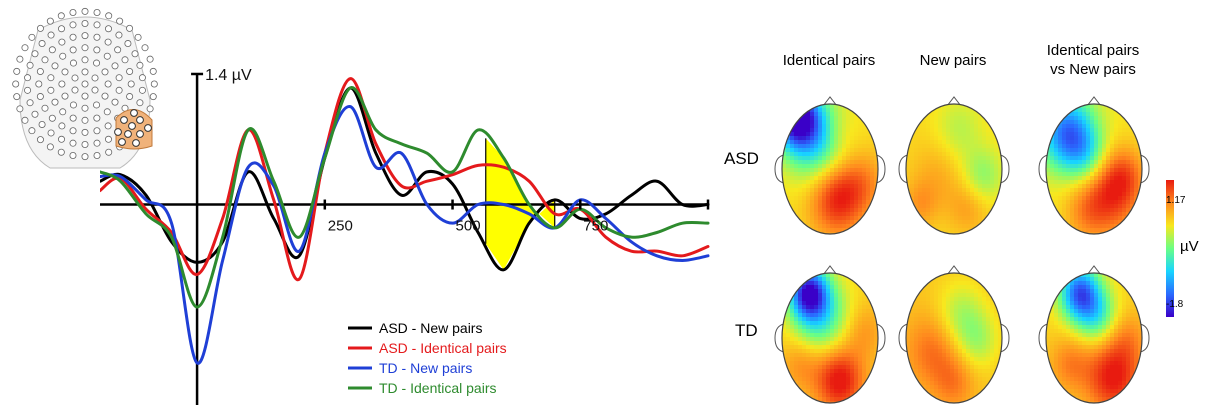  What do you see at coordinates (953, 60) in the screenshot?
I see `col-label-new: New pairs` at bounding box center [953, 60].